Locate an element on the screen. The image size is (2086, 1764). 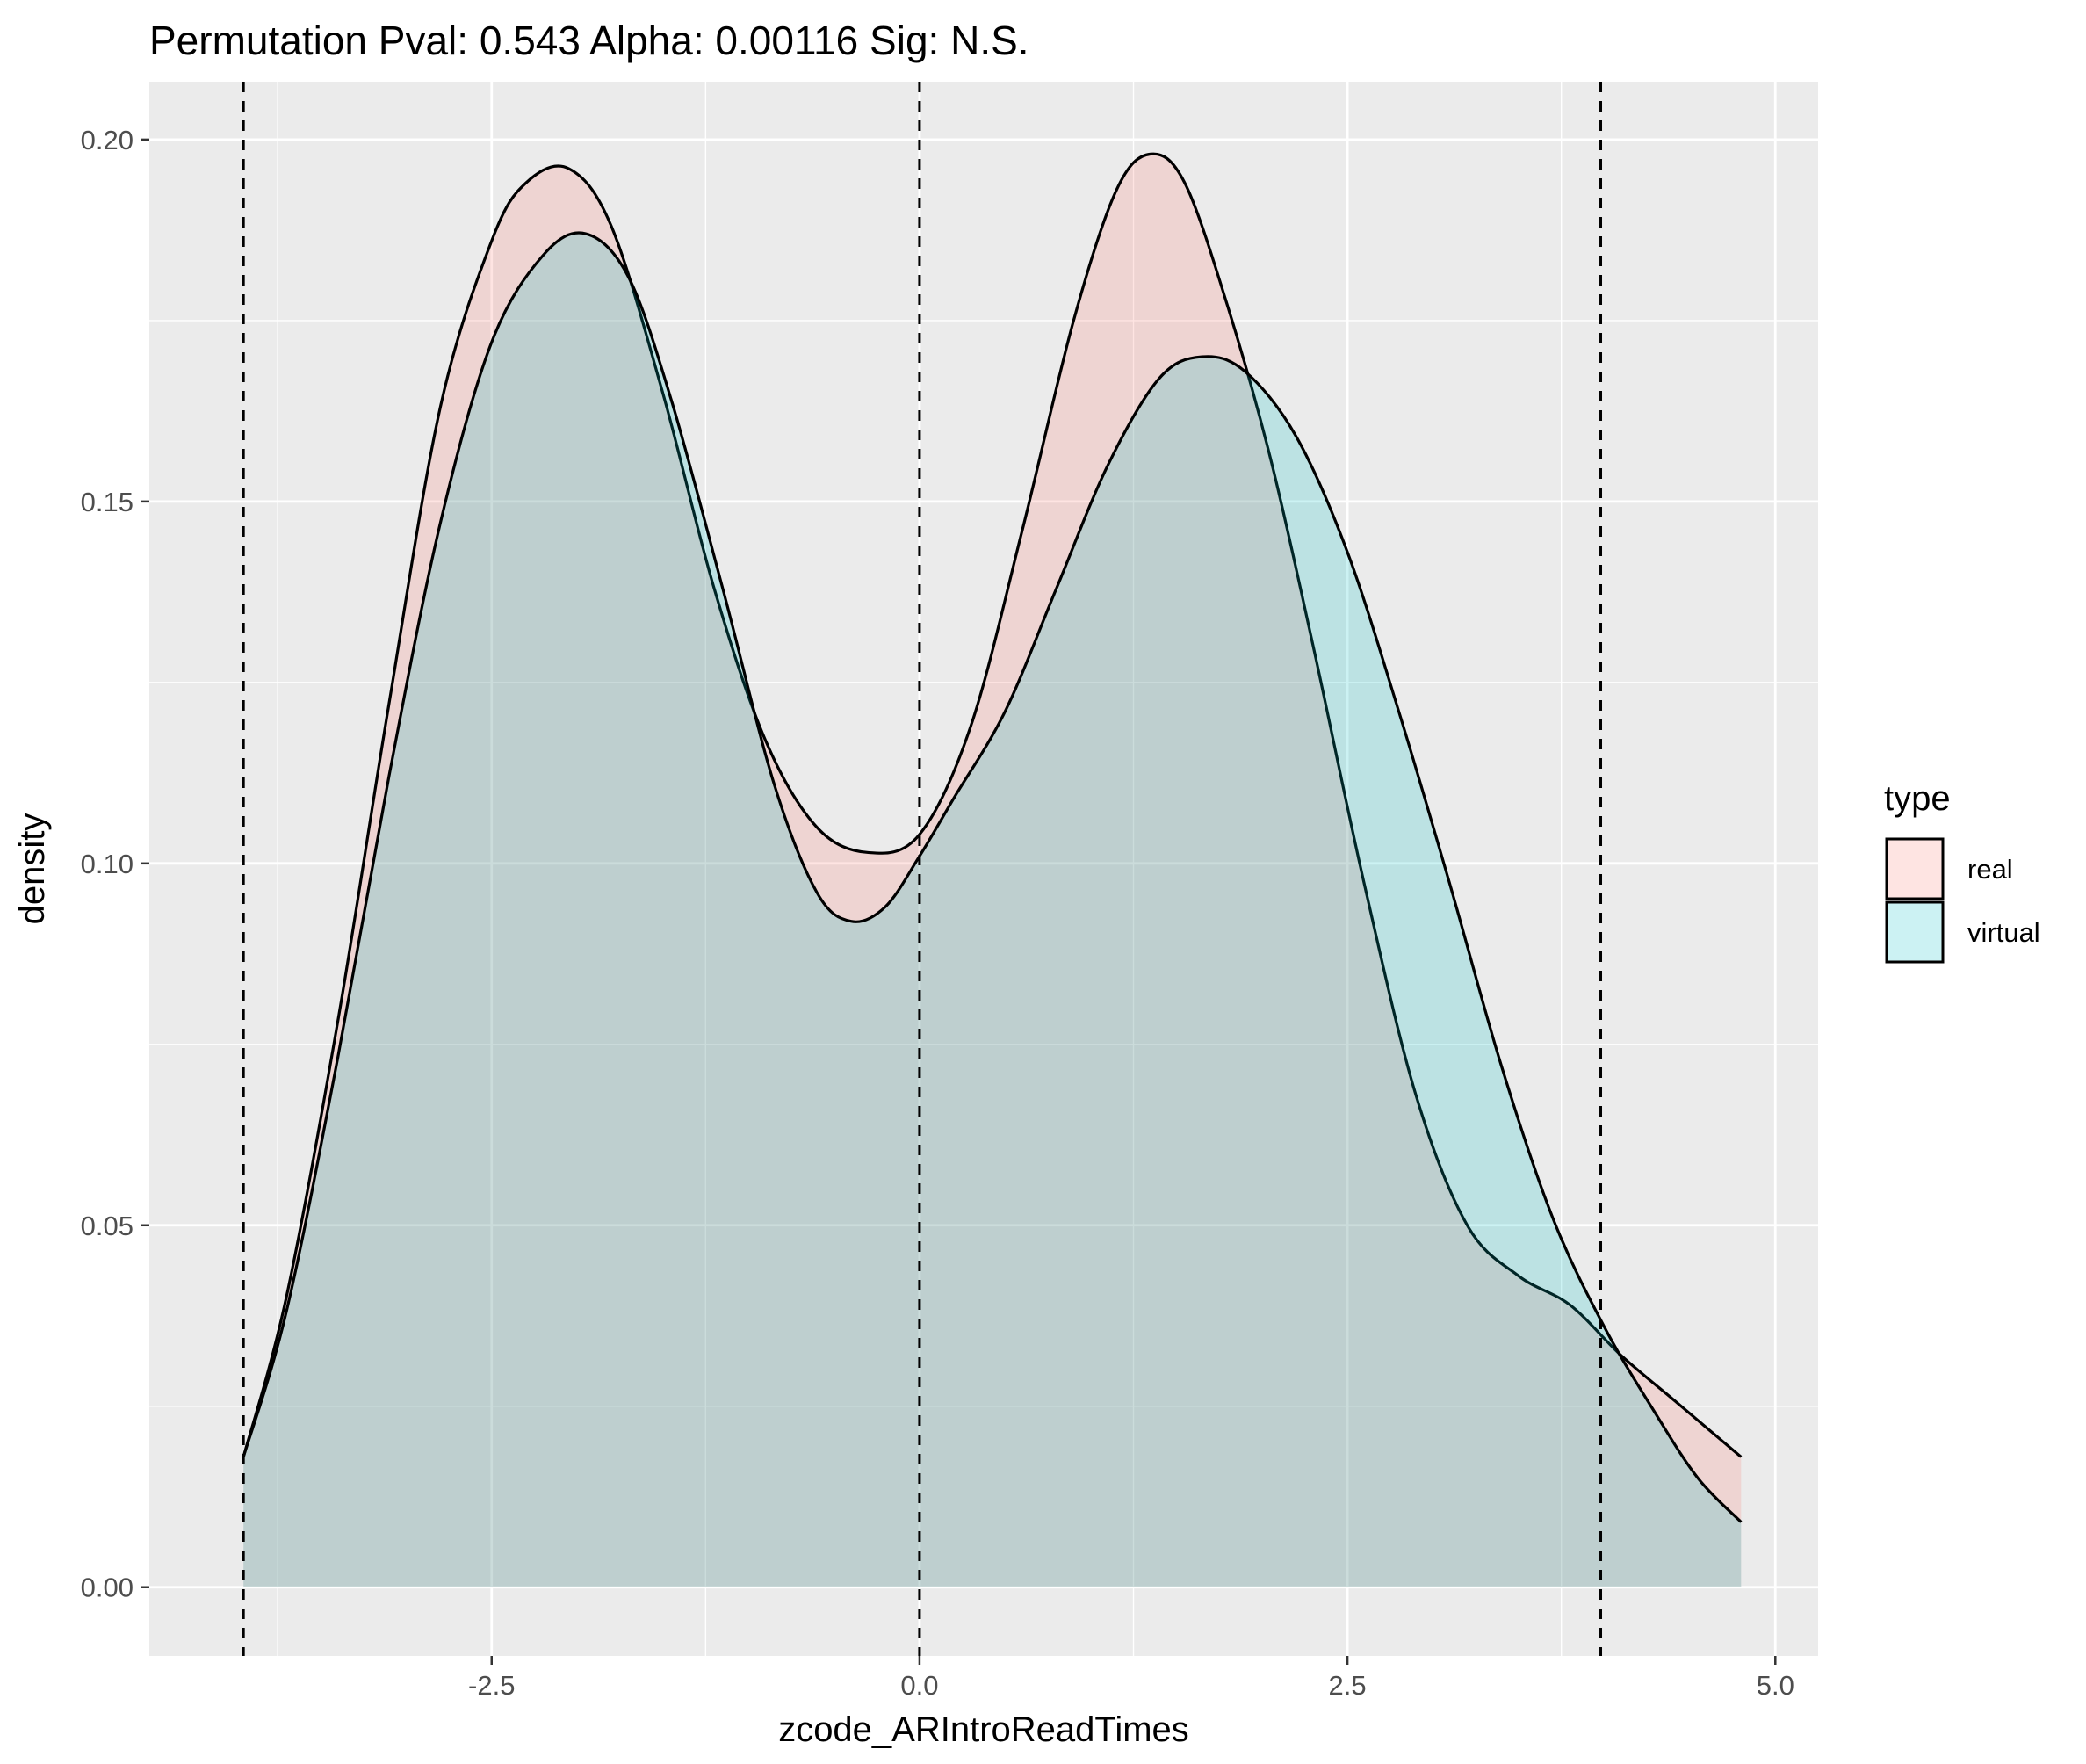
x-tick-label: 0.0 is located at coordinates (919, 1685).